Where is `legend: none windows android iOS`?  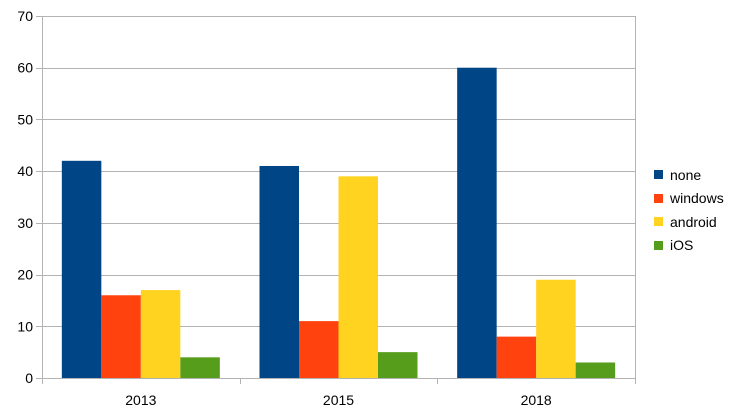 legend: none windows android iOS is located at coordinates (689, 210).